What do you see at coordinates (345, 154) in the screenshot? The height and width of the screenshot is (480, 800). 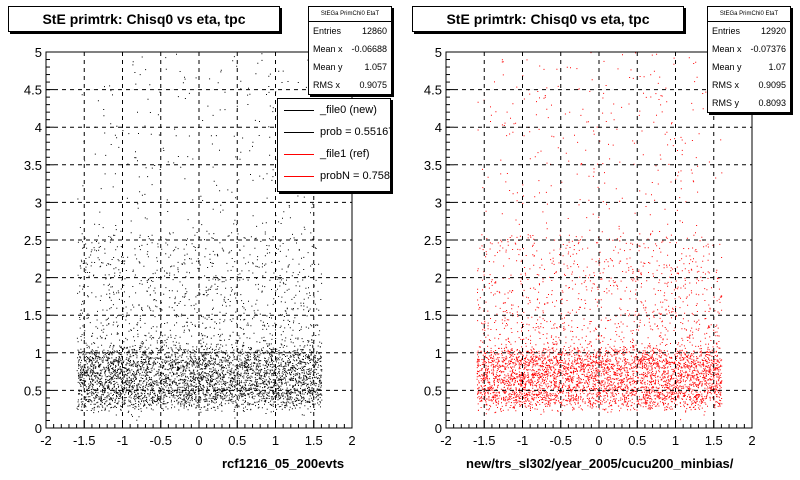 I see `legend-label: _file1 (ref)` at bounding box center [345, 154].